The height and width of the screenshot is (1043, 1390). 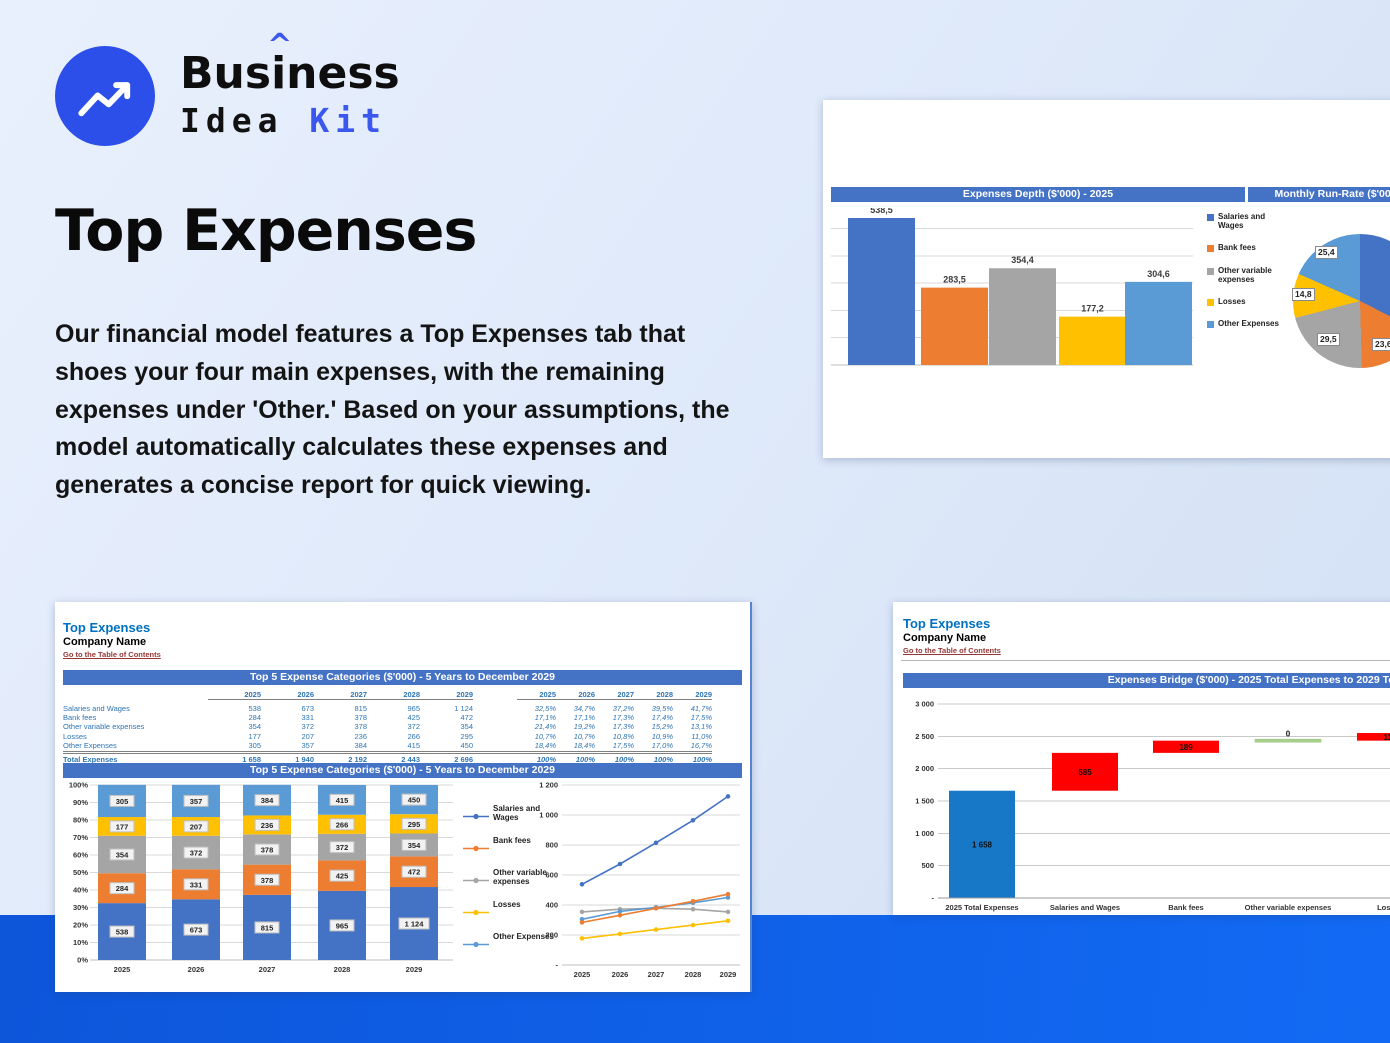 What do you see at coordinates (80, 820) in the screenshot?
I see `svg-text: 80%` at bounding box center [80, 820].